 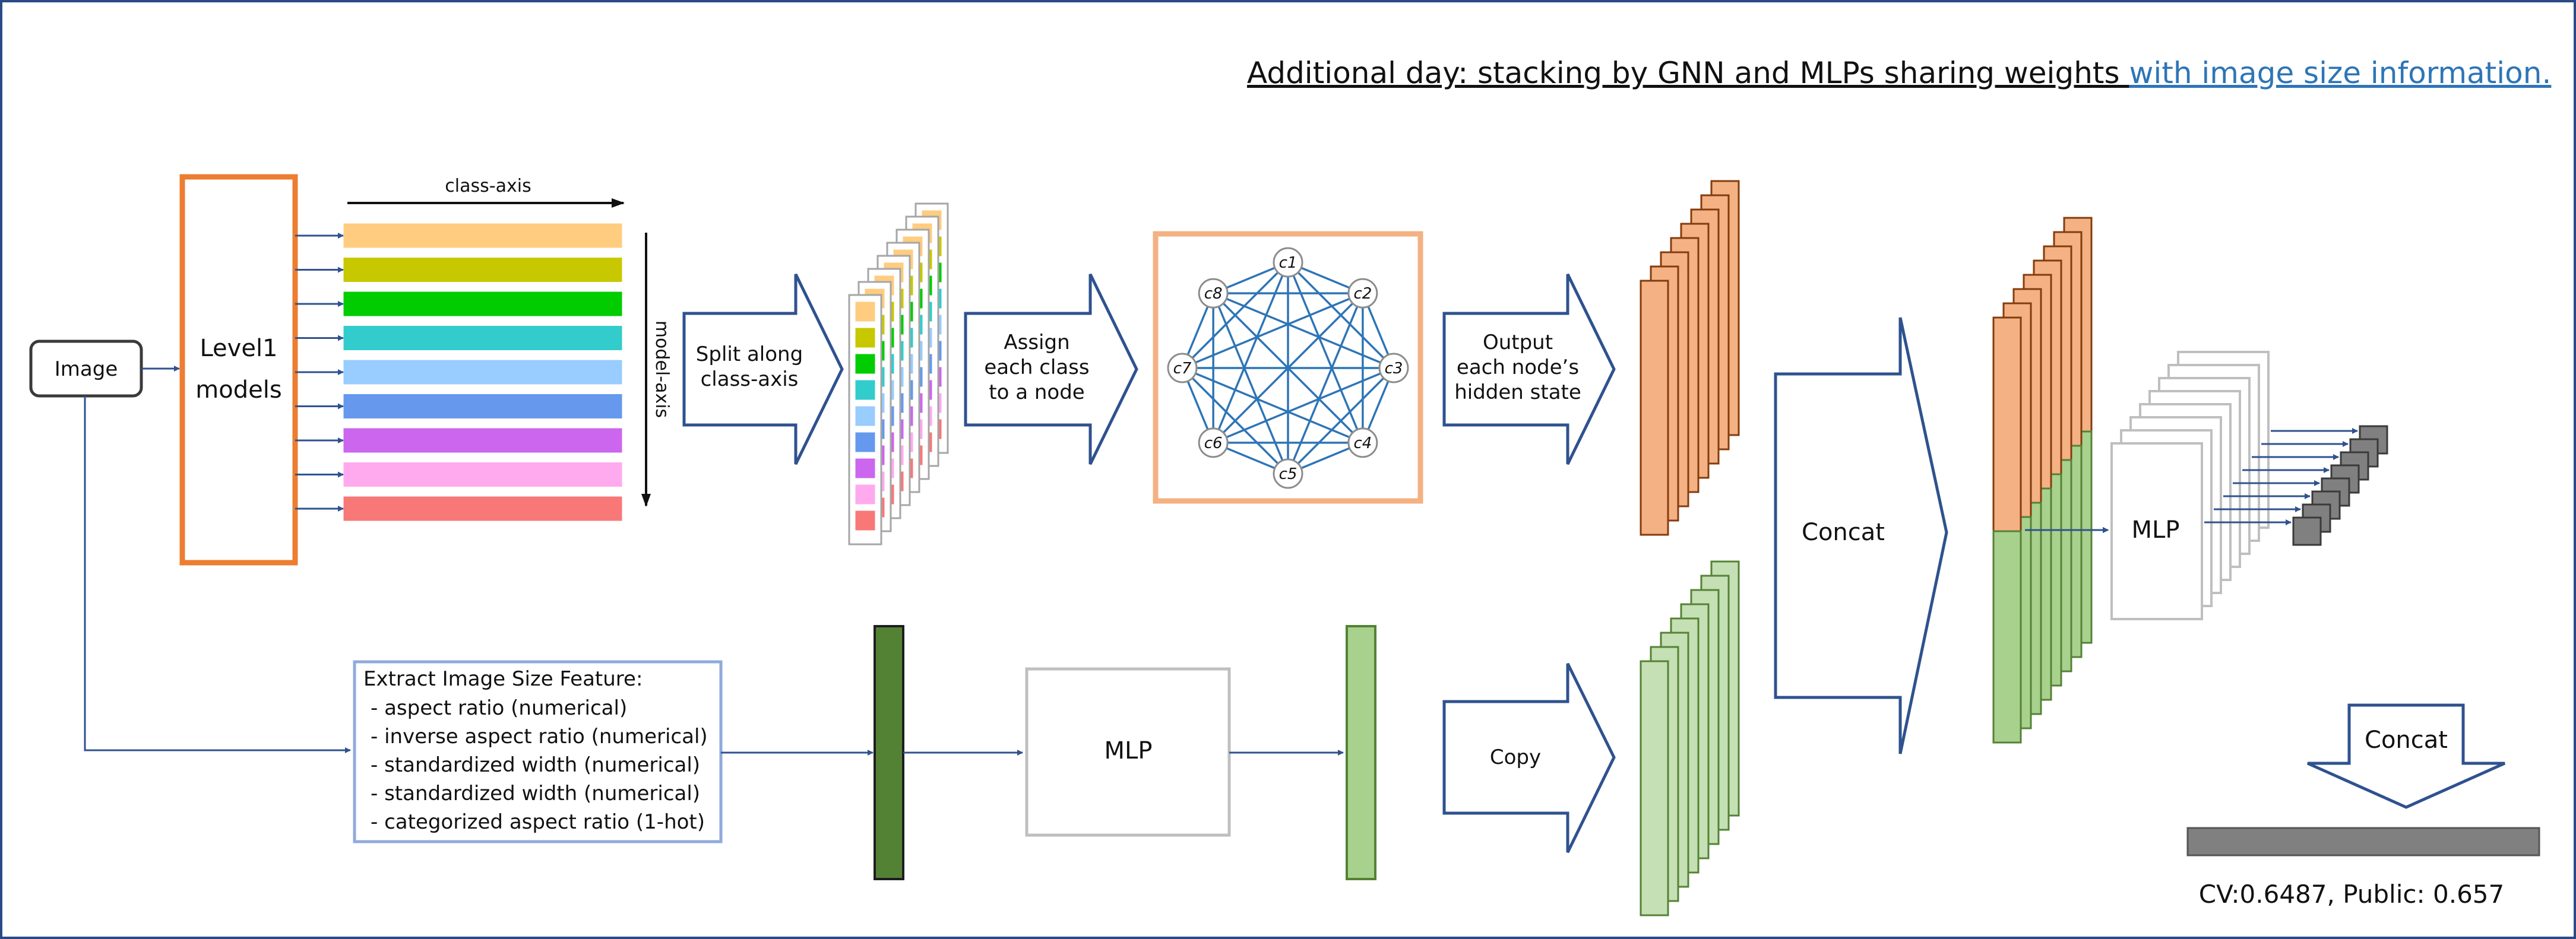 What do you see at coordinates (750, 379) in the screenshot?
I see `split-line2: class-axis` at bounding box center [750, 379].